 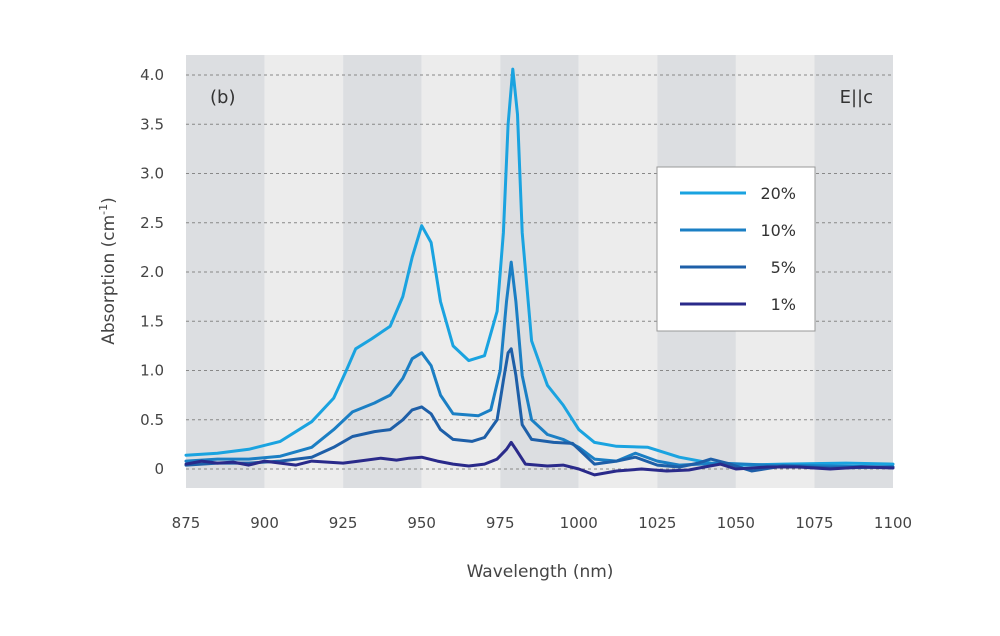 What do you see at coordinates (539, 458) in the screenshot?
I see `series-line-1pct` at bounding box center [539, 458].